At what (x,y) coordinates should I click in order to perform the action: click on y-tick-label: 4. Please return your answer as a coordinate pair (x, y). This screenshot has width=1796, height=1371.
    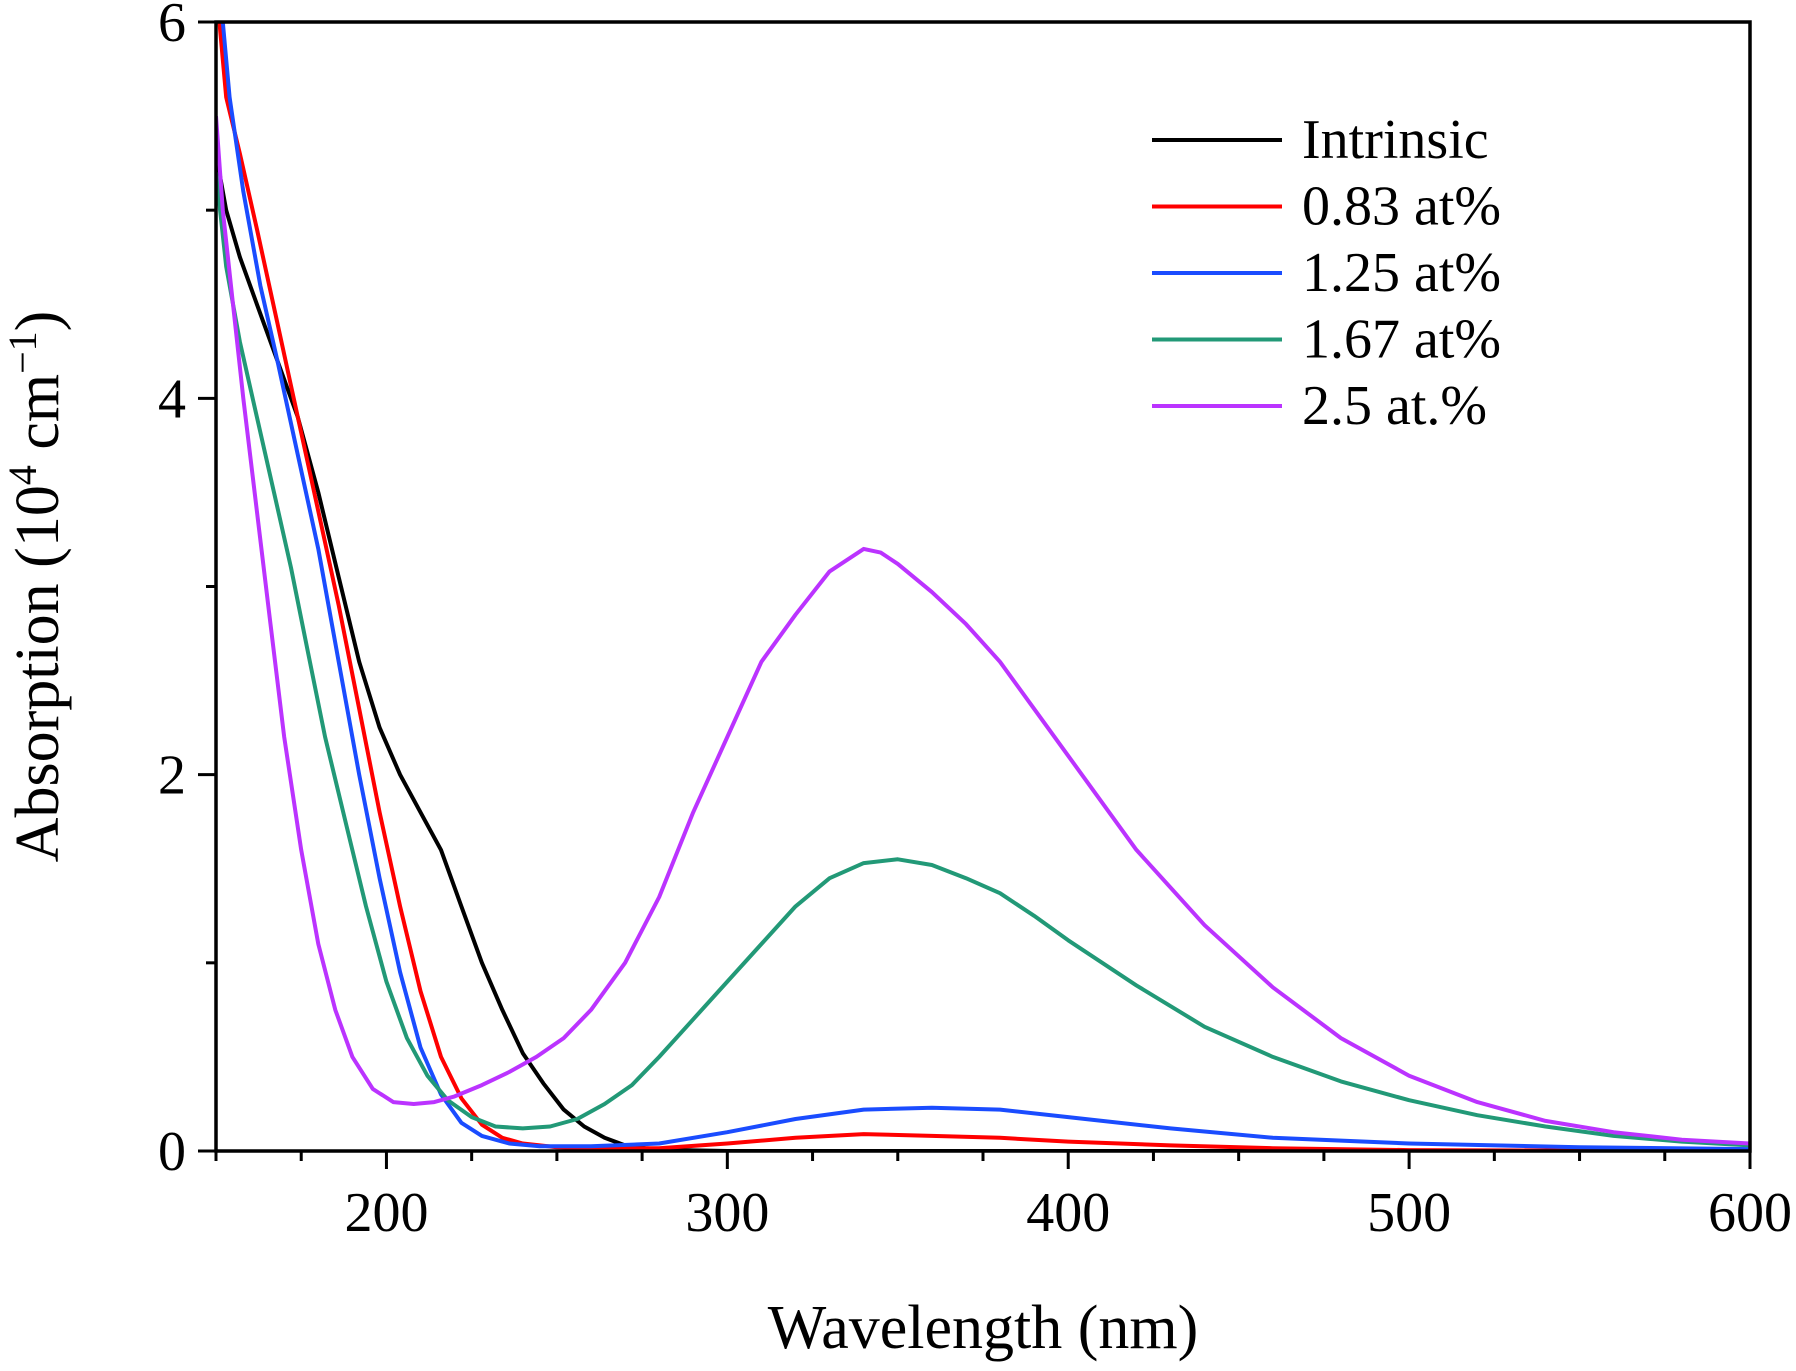
    Looking at the image, I should click on (172, 399).